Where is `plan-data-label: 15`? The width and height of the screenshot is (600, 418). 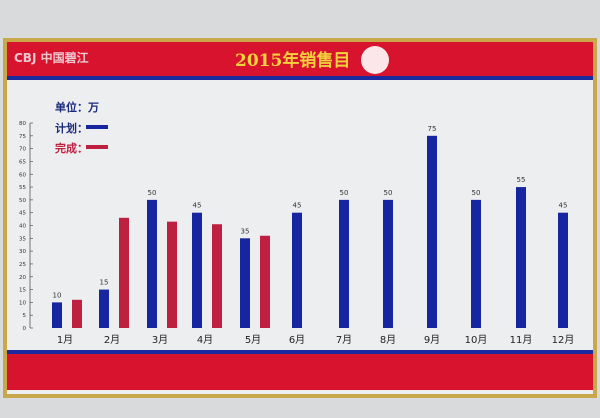 plan-data-label: 15 is located at coordinates (104, 283).